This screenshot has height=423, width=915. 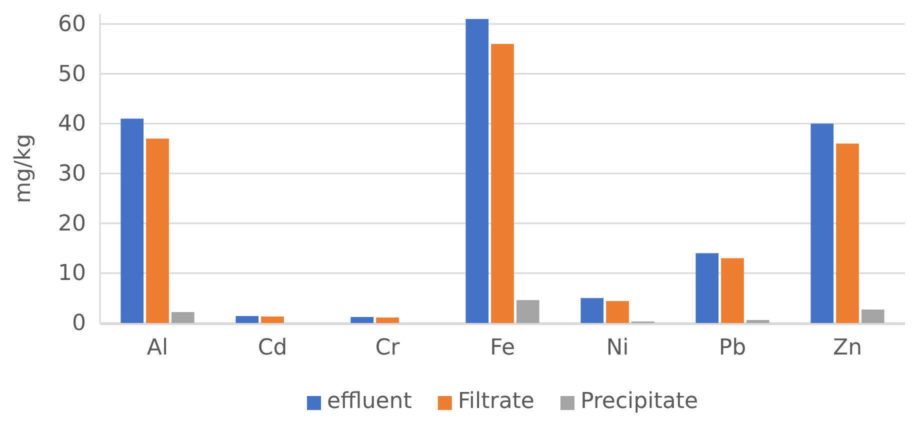 What do you see at coordinates (72, 223) in the screenshot?
I see `y-tick-label: 20` at bounding box center [72, 223].